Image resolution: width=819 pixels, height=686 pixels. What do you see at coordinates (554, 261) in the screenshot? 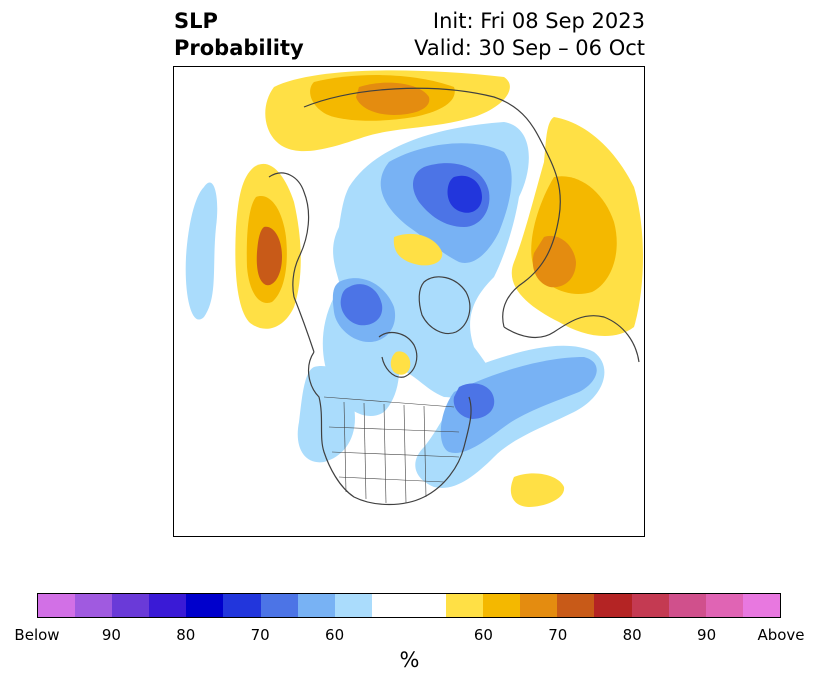
I see `europe-dark-orange` at bounding box center [554, 261].